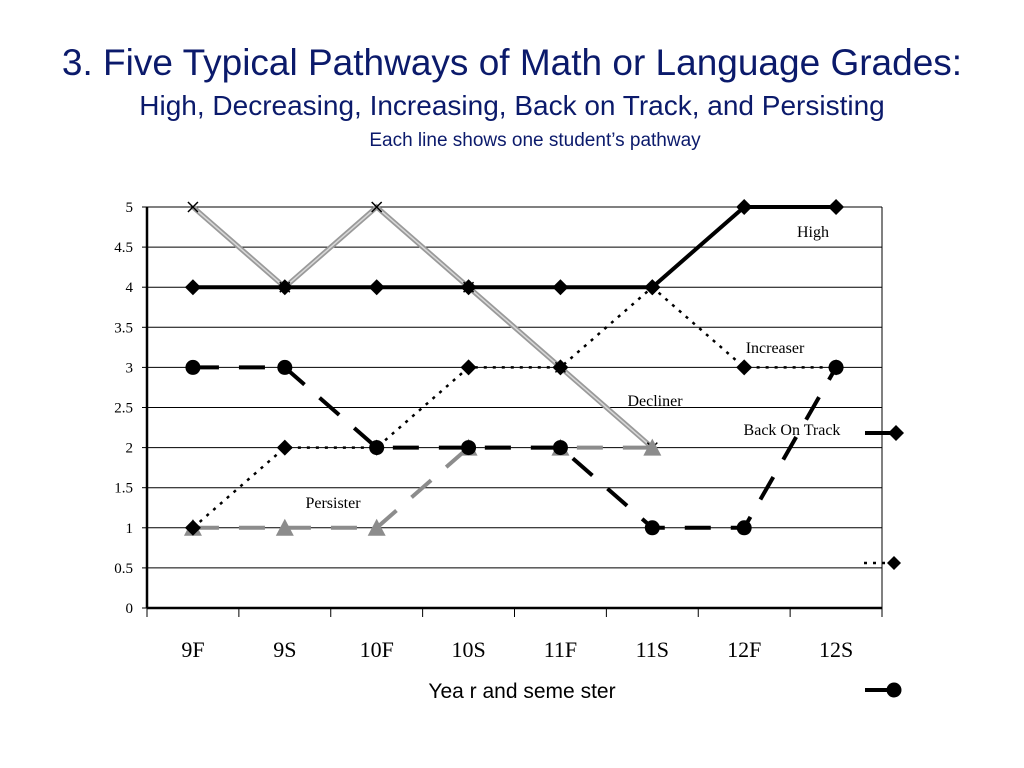 The height and width of the screenshot is (768, 1024). I want to click on legend-swatch-circle, so click(894, 690).